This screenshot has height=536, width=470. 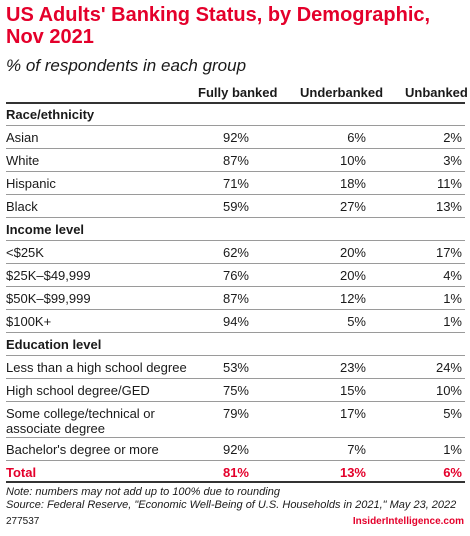 I want to click on cell-underbanked: 23%, so click(x=352, y=367).